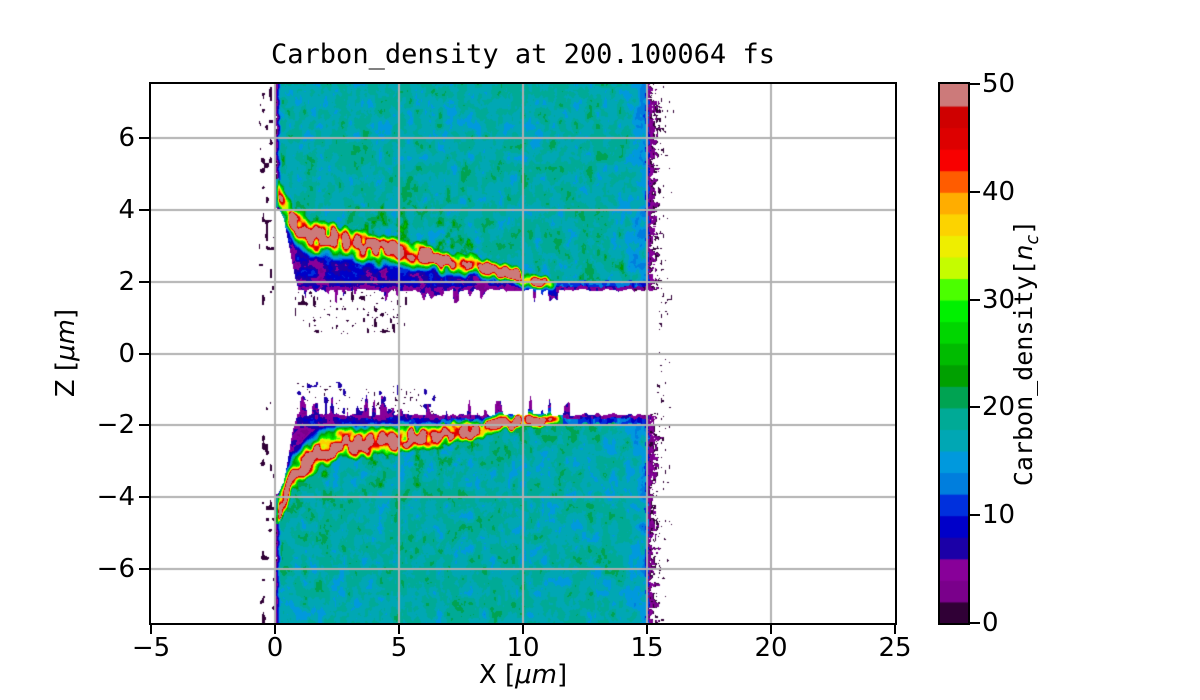  Describe the element at coordinates (895, 648) in the screenshot. I see `x-tick-label: 25` at that location.